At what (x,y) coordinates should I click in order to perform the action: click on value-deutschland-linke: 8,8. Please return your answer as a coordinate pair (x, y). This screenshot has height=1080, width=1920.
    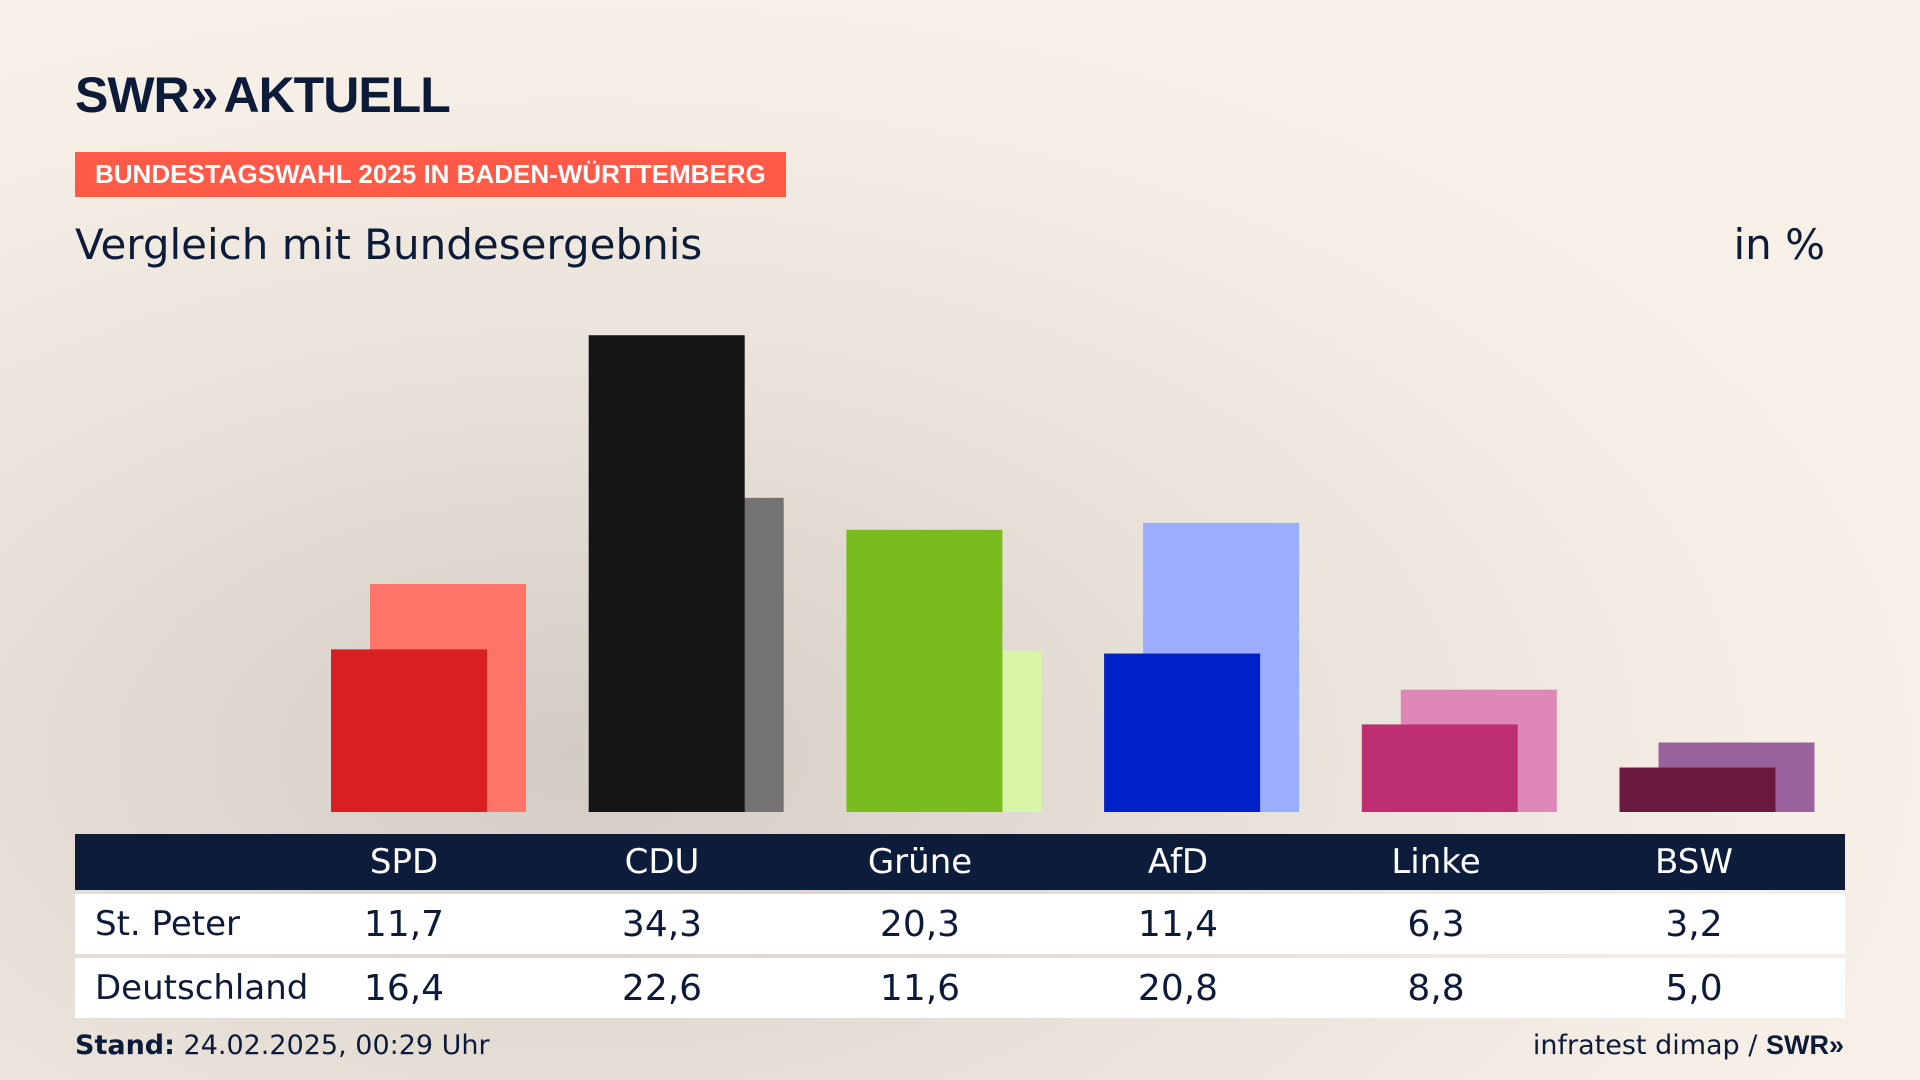
    Looking at the image, I should click on (1436, 988).